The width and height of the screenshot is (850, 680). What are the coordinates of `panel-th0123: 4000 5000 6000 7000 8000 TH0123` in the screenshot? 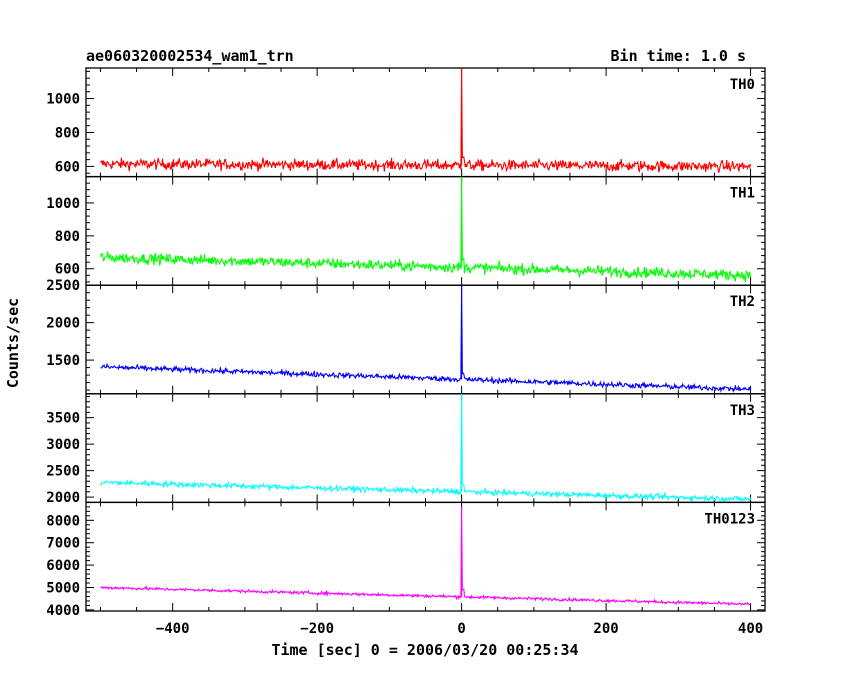 It's located at (406, 560).